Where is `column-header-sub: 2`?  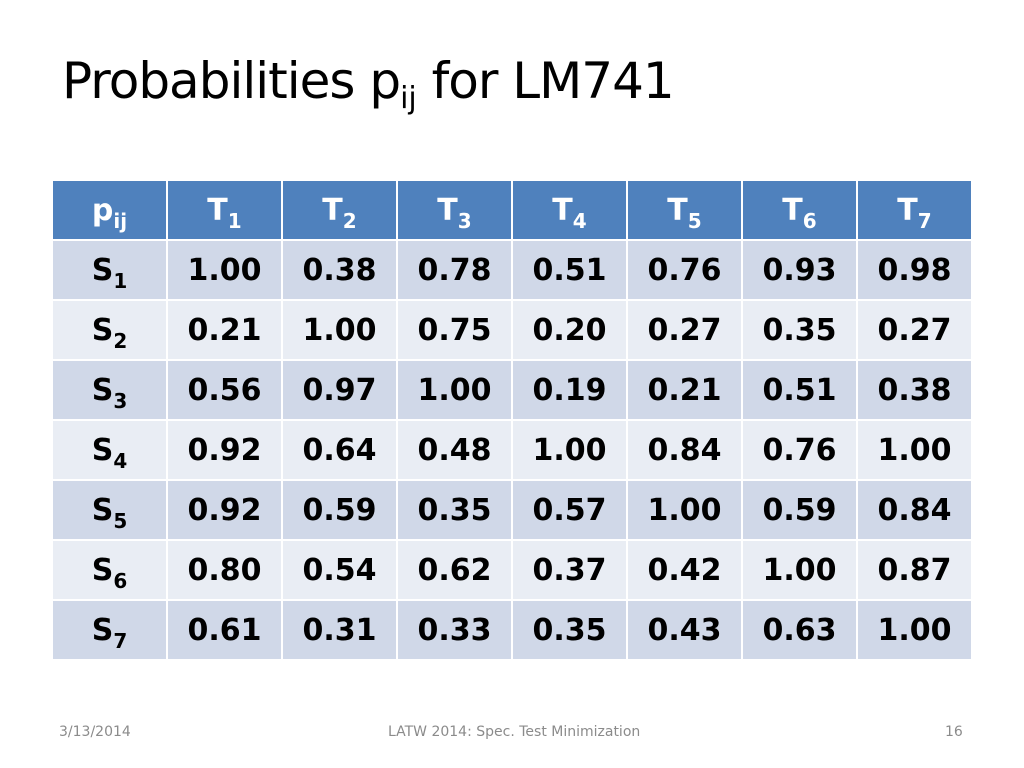 column-header-sub: 2 is located at coordinates (349, 220).